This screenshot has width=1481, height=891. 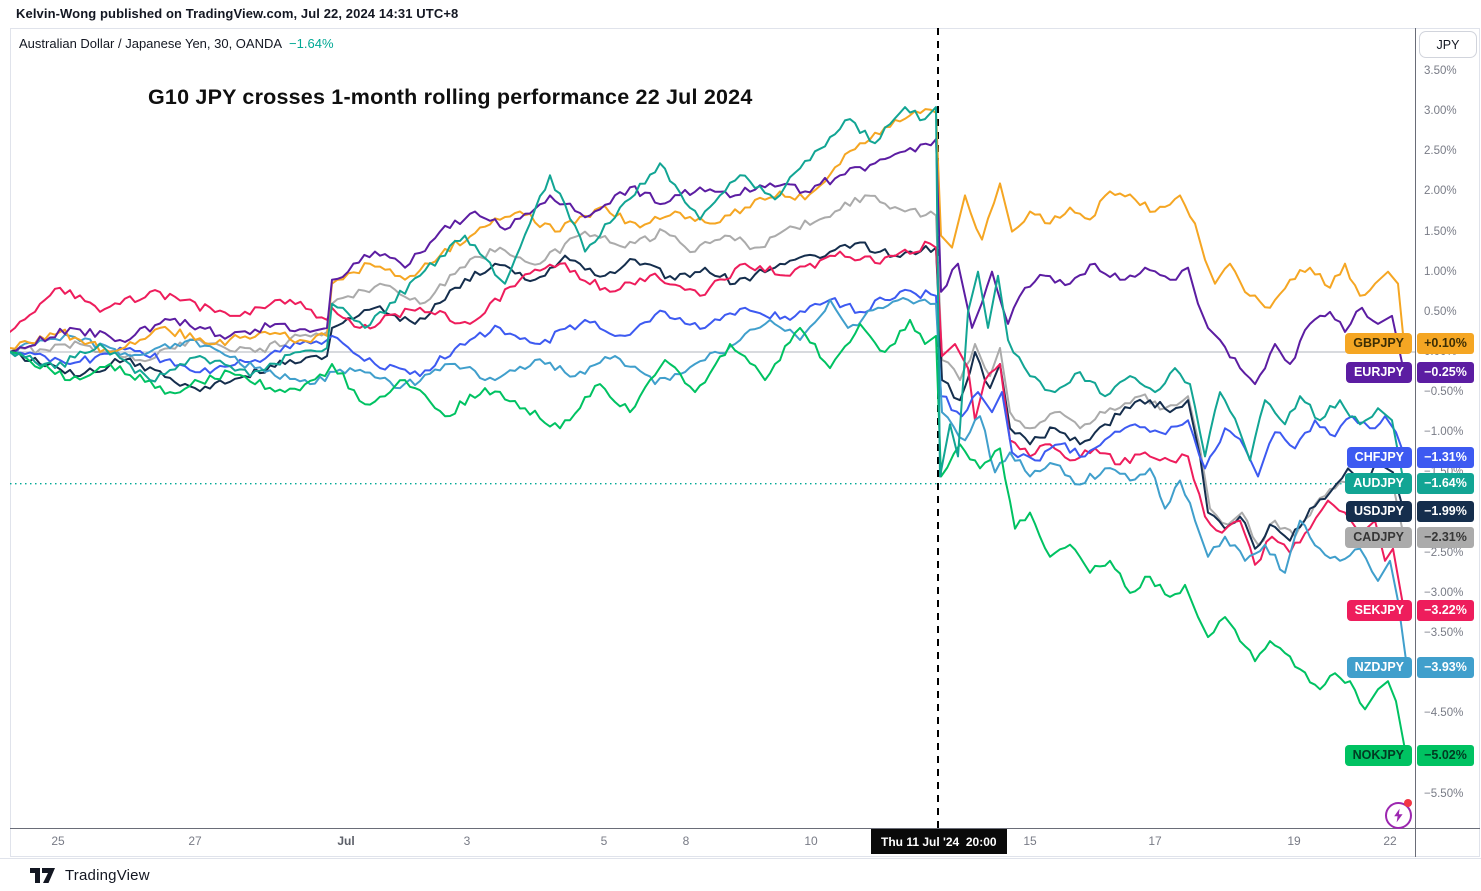 I want to click on price-tick-label: 3.00%, so click(x=1440, y=111).